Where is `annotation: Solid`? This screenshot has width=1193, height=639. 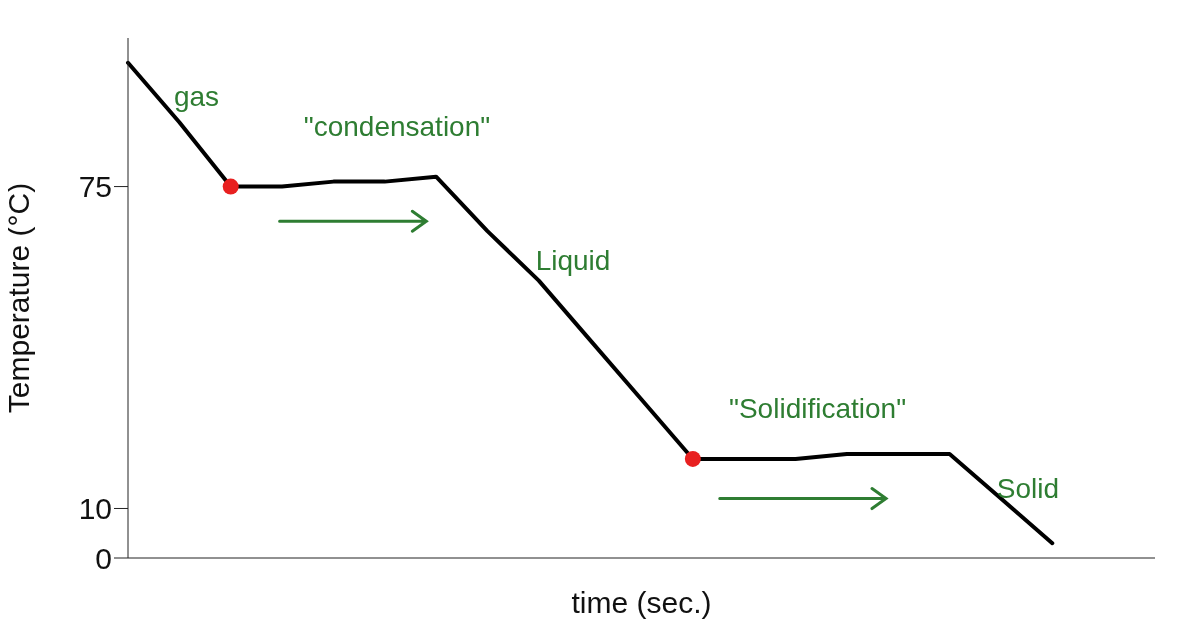
annotation: Solid is located at coordinates (1027, 488).